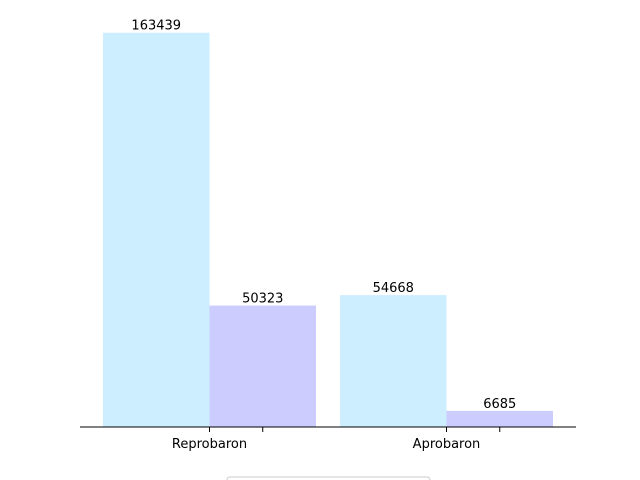 The width and height of the screenshot is (640, 480). I want to click on value-label-reprobaron-s2: 50323, so click(262, 299).